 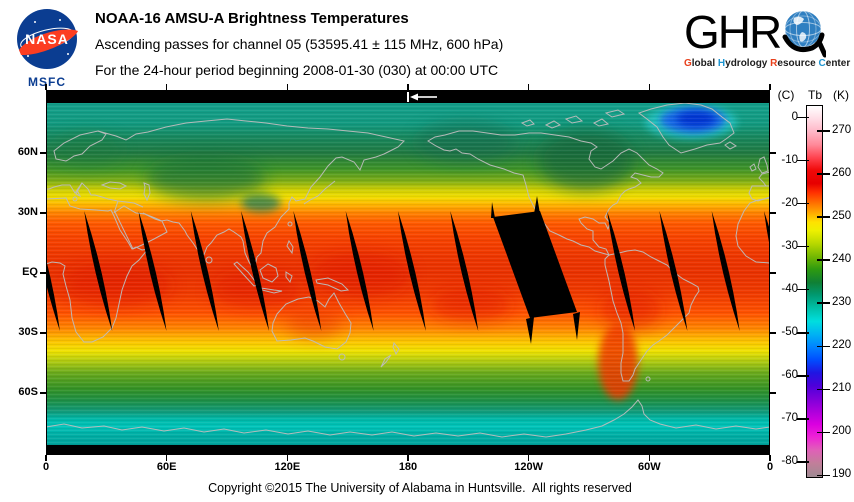 What do you see at coordinates (814, 95) in the screenshot?
I see `colorbar-unit-tb: Tb` at bounding box center [814, 95].